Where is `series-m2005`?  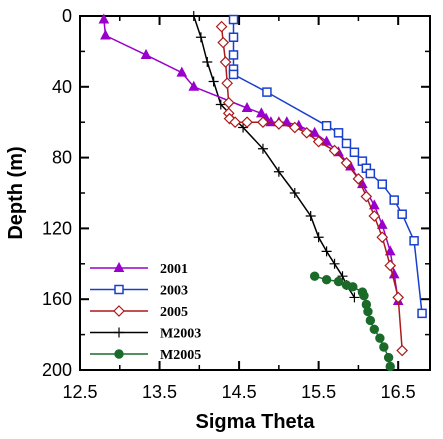
series-m2005 is located at coordinates (352, 321).